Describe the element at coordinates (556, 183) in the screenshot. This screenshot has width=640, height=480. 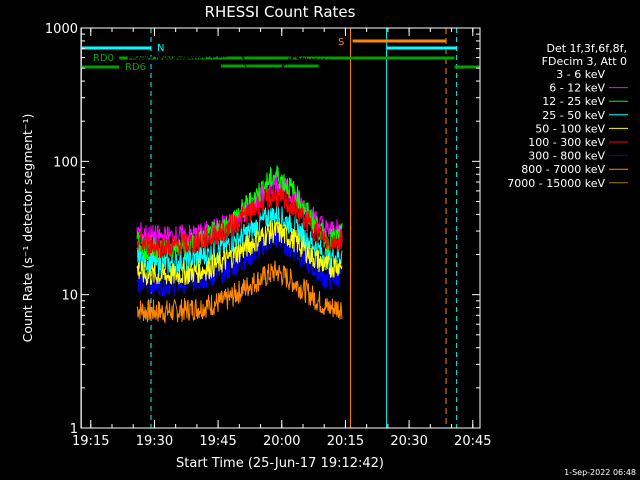
I see `legend-label: 7000 - 15000 keV` at that location.